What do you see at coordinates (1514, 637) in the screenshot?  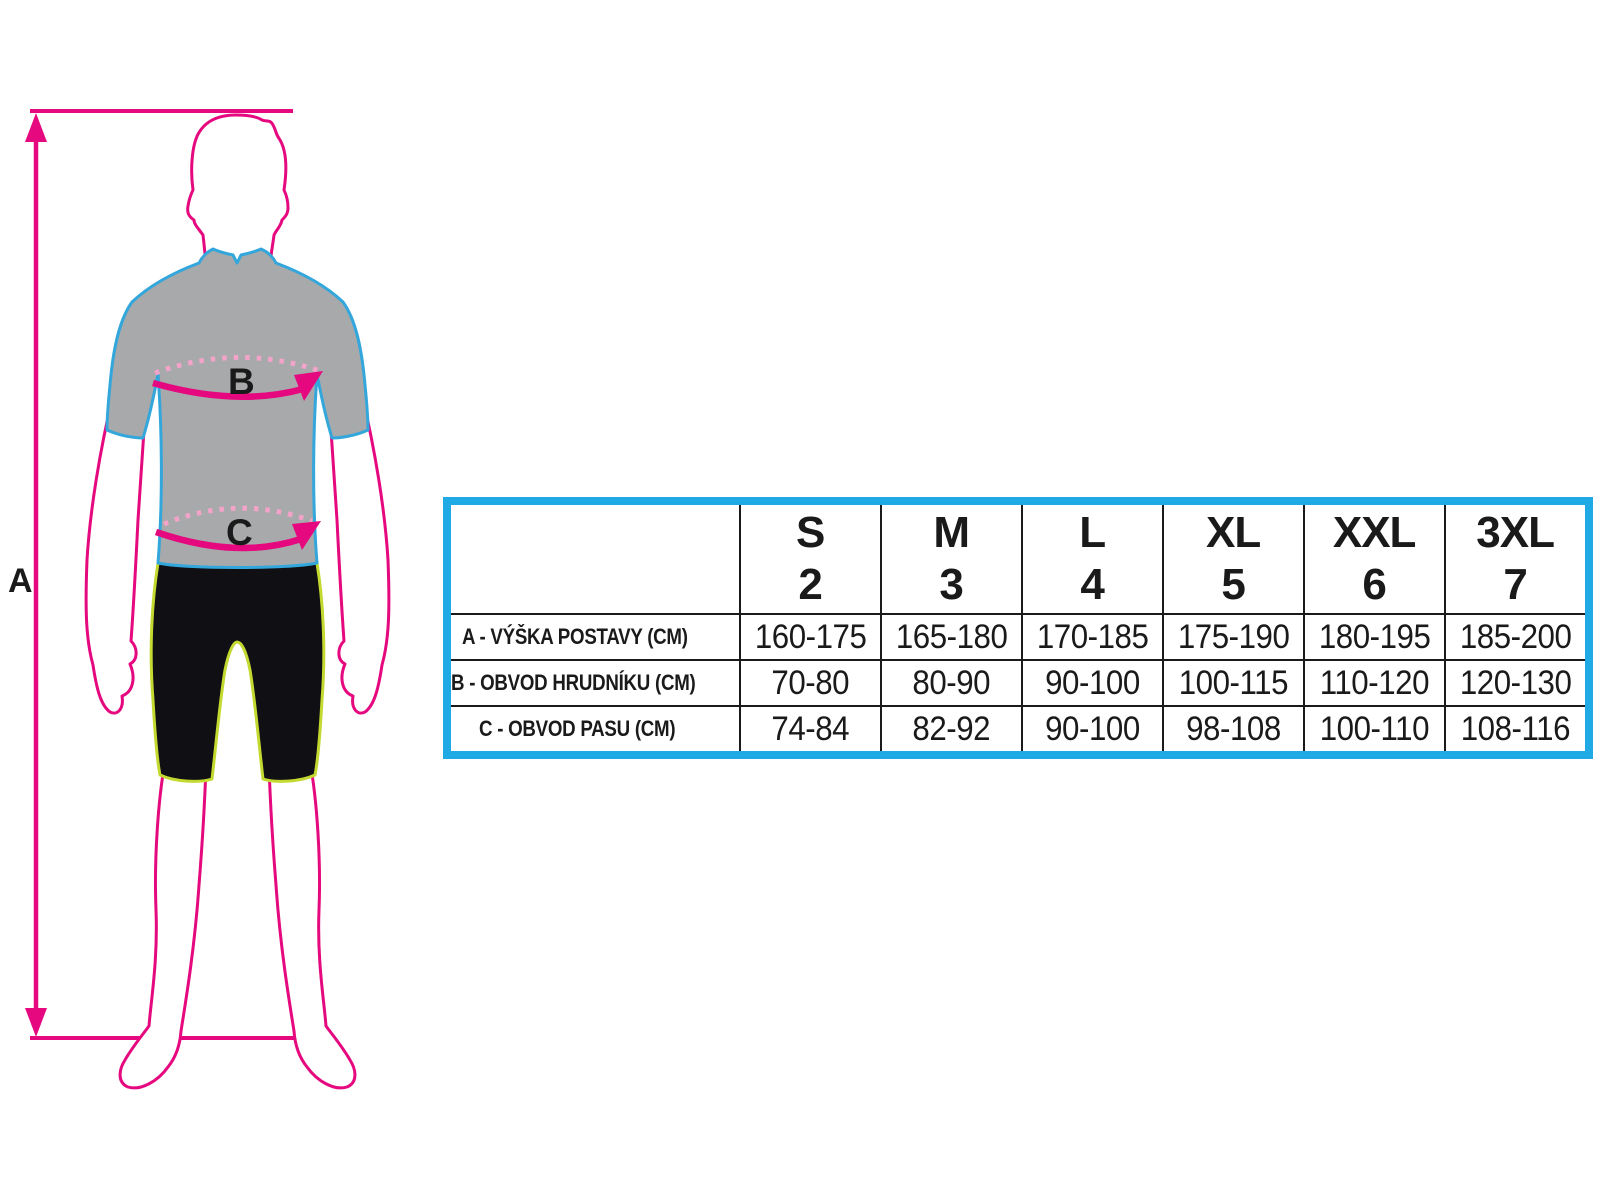 I see `cell-height-3xl: 185-200` at bounding box center [1514, 637].